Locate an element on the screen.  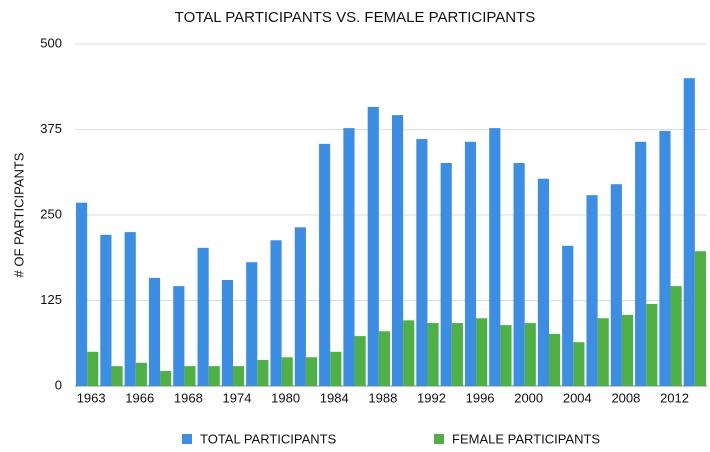
x-tick-label: 1992 is located at coordinates (431, 397).